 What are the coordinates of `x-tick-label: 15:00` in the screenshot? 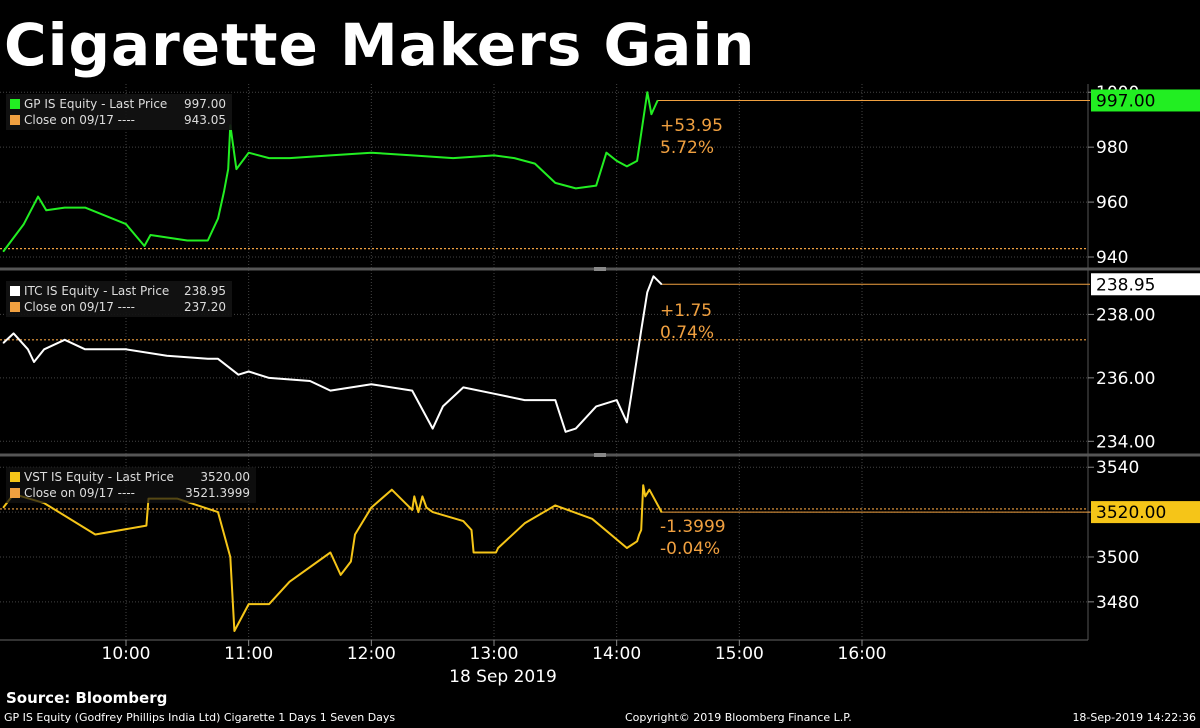 It's located at (739, 654).